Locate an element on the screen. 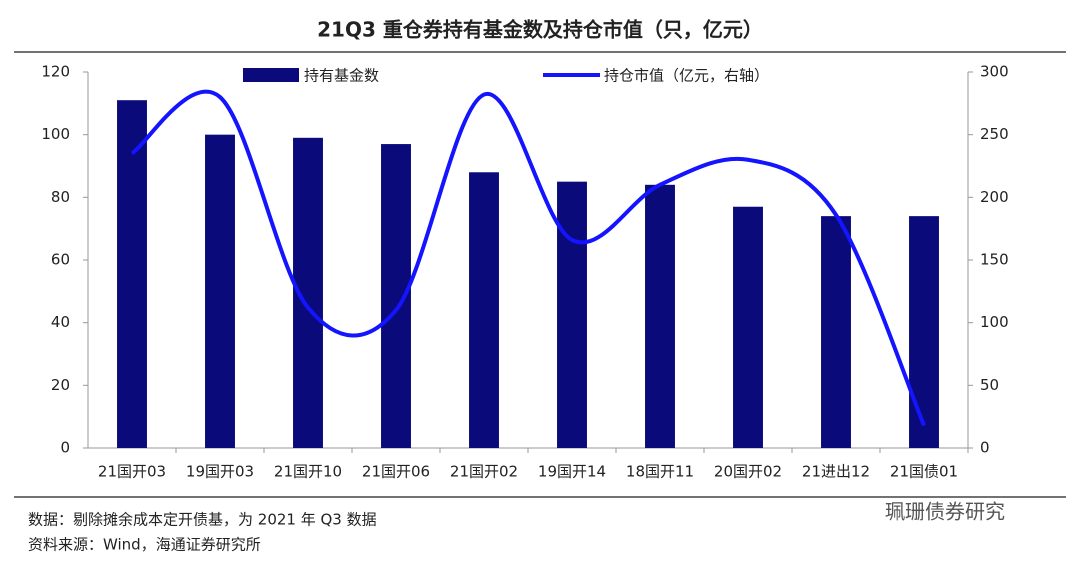 The width and height of the screenshot is (1080, 563). note: 资料来源：Wind，海通证券研究所 is located at coordinates (144, 545).